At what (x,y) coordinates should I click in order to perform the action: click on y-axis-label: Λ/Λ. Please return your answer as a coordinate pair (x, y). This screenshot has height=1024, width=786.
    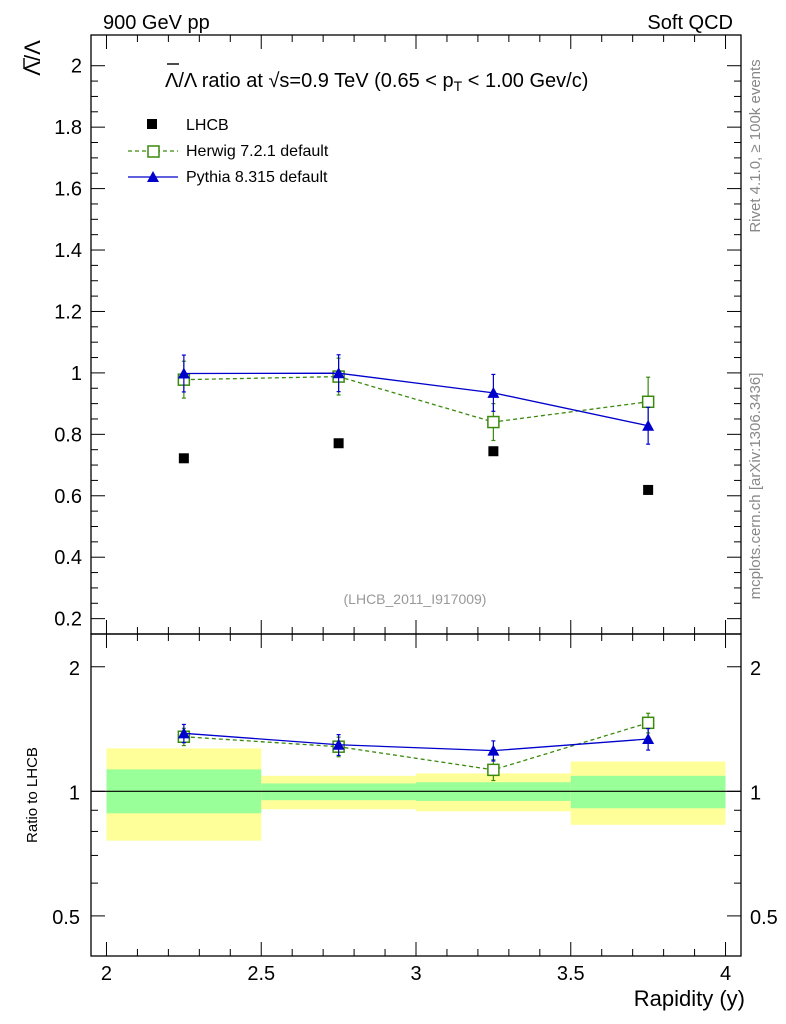
    Looking at the image, I should click on (32, 58).